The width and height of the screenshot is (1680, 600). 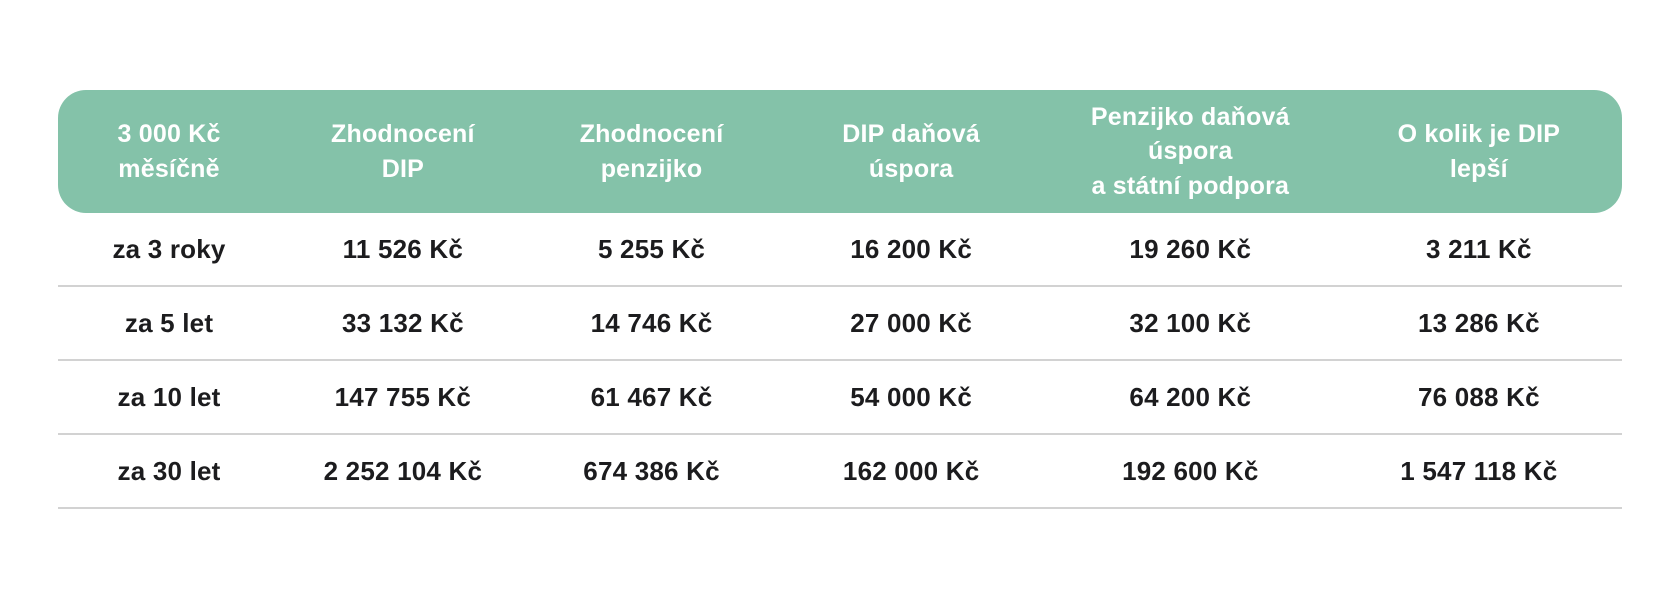 What do you see at coordinates (403, 396) in the screenshot?
I see `value-cell: 147 755 Kč` at bounding box center [403, 396].